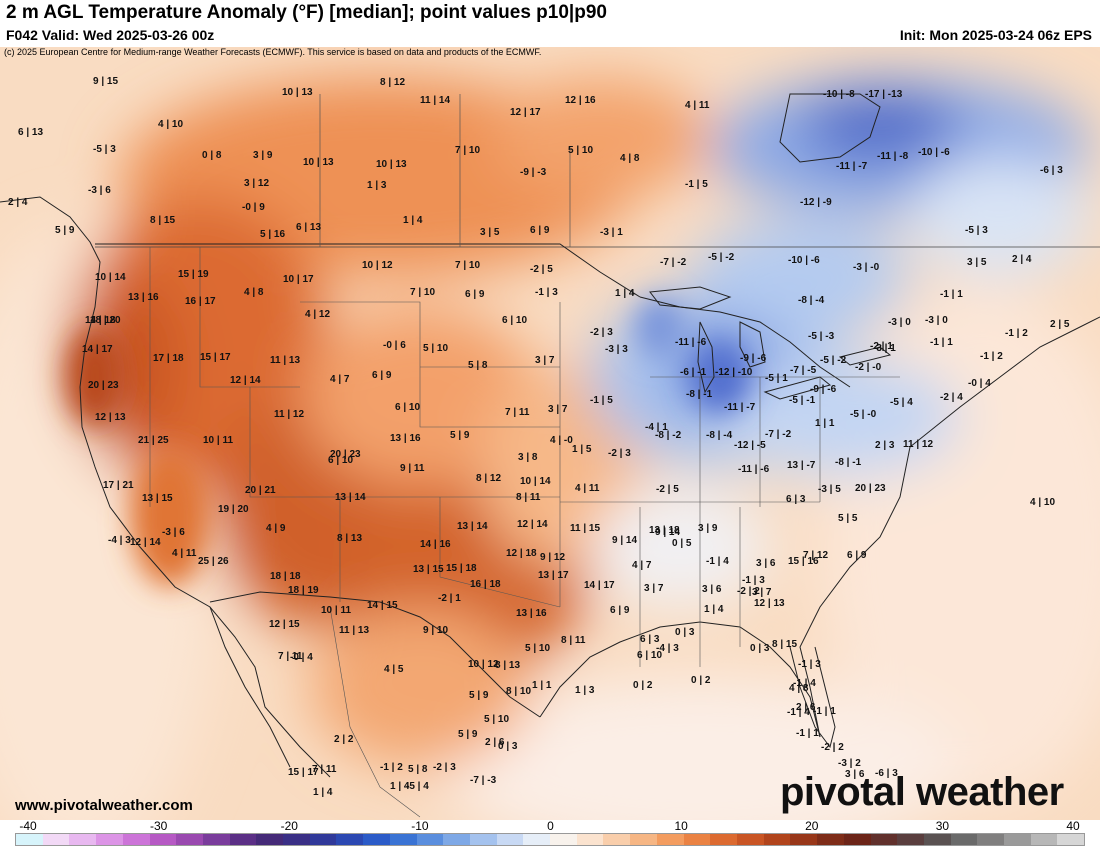 The height and width of the screenshot is (850, 1100). I want to click on point-value: 13 | 14, so click(472, 526).